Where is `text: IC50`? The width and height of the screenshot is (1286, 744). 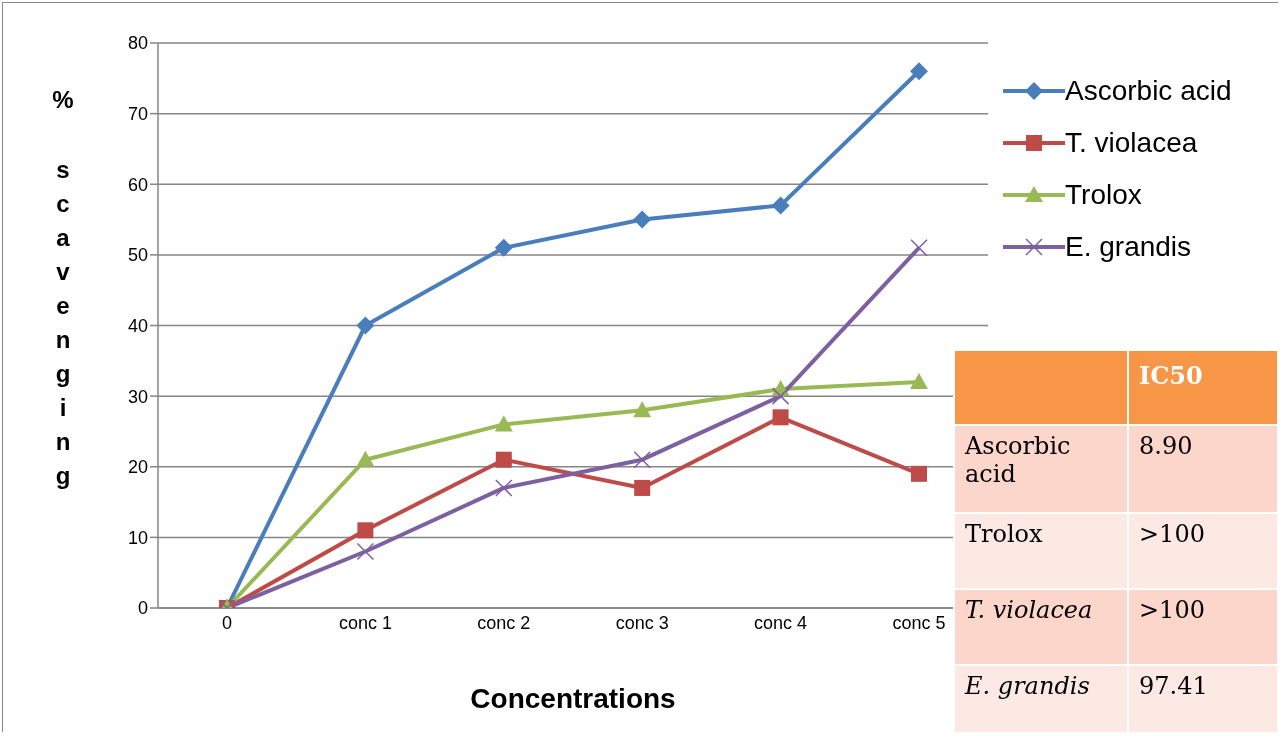
text: IC50 is located at coordinates (1171, 375).